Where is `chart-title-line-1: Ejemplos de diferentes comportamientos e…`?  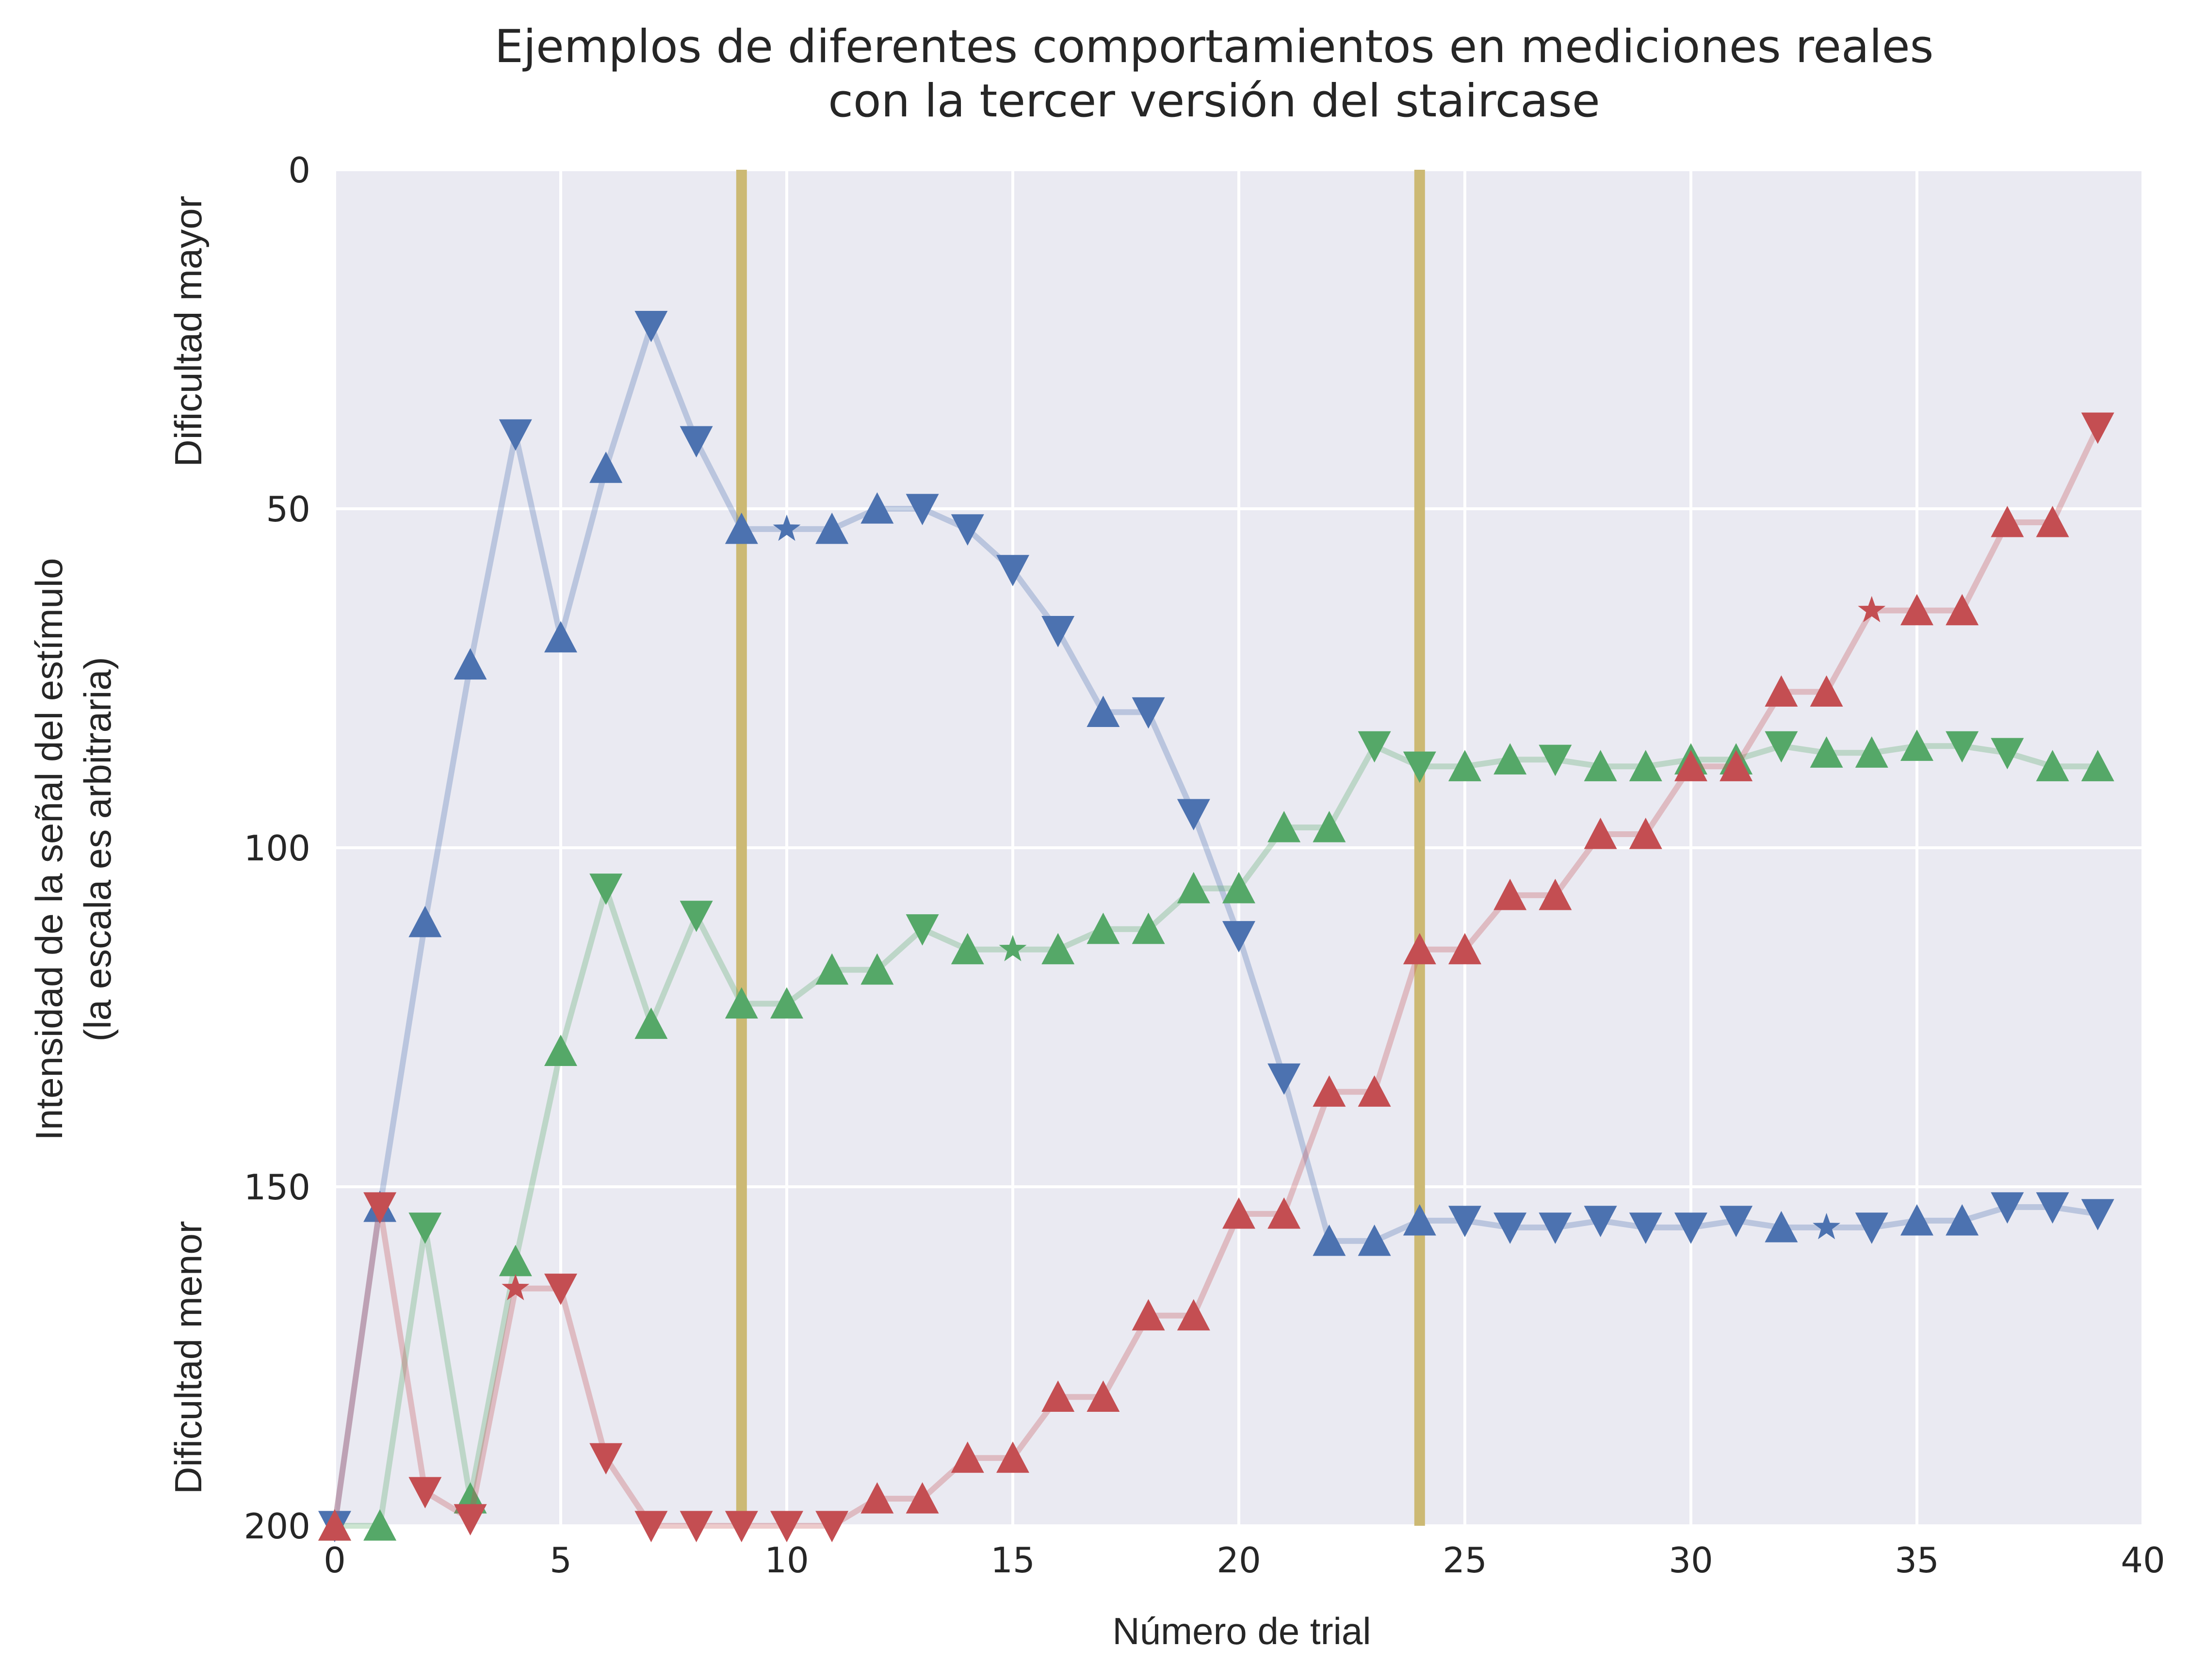 chart-title-line-1: Ejemplos de diferentes comportamientos e… is located at coordinates (1213, 46).